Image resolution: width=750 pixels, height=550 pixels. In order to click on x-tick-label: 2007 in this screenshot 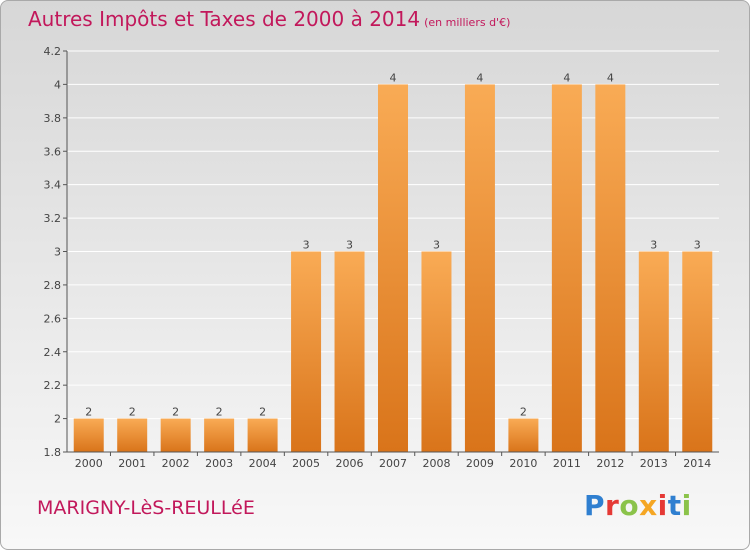, I will do `click(393, 463)`.